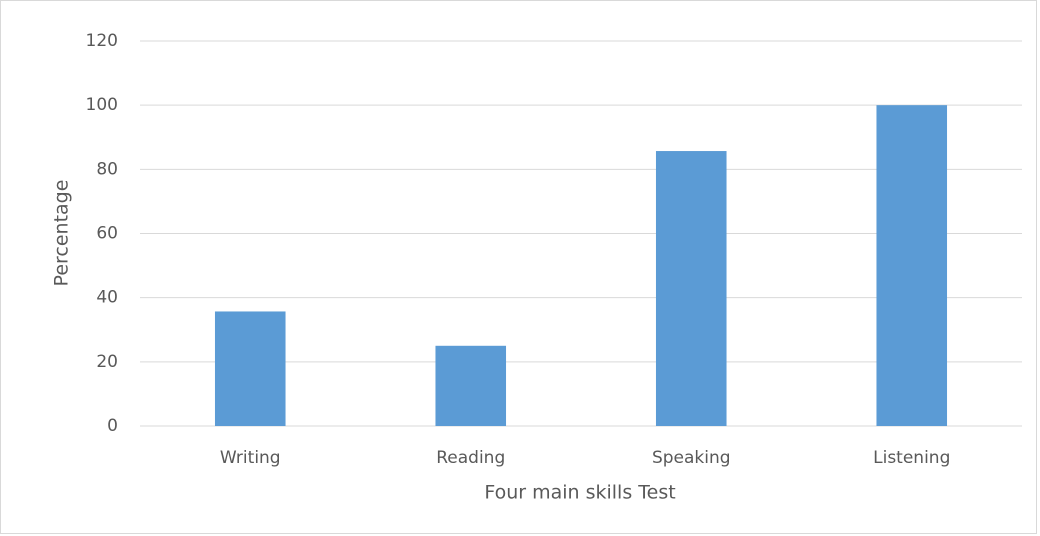  What do you see at coordinates (102, 105) in the screenshot?
I see `y-tick-label: 100` at bounding box center [102, 105].